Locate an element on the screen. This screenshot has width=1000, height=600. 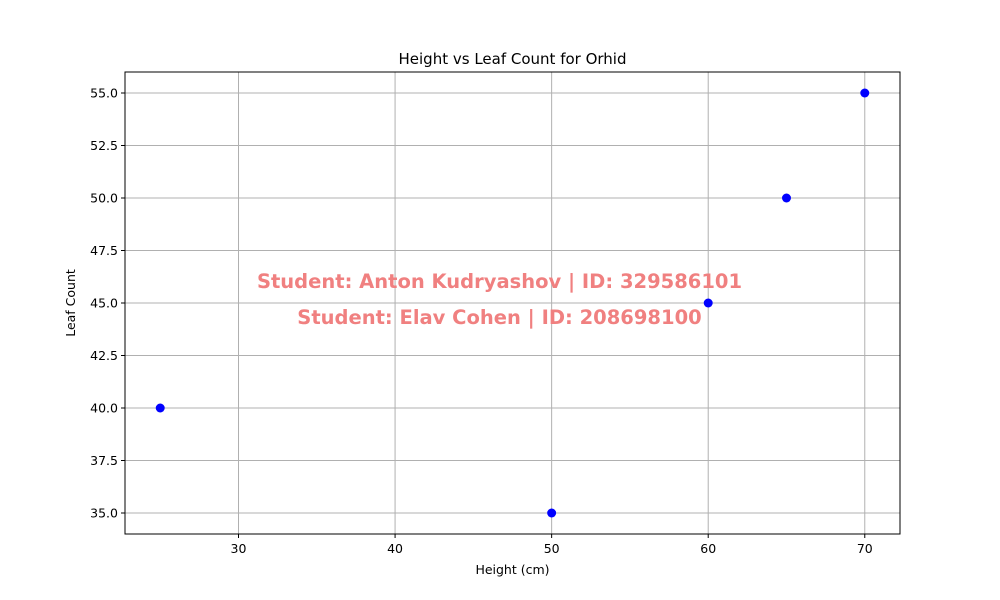
x-tick-label: 70 is located at coordinates (865, 548).